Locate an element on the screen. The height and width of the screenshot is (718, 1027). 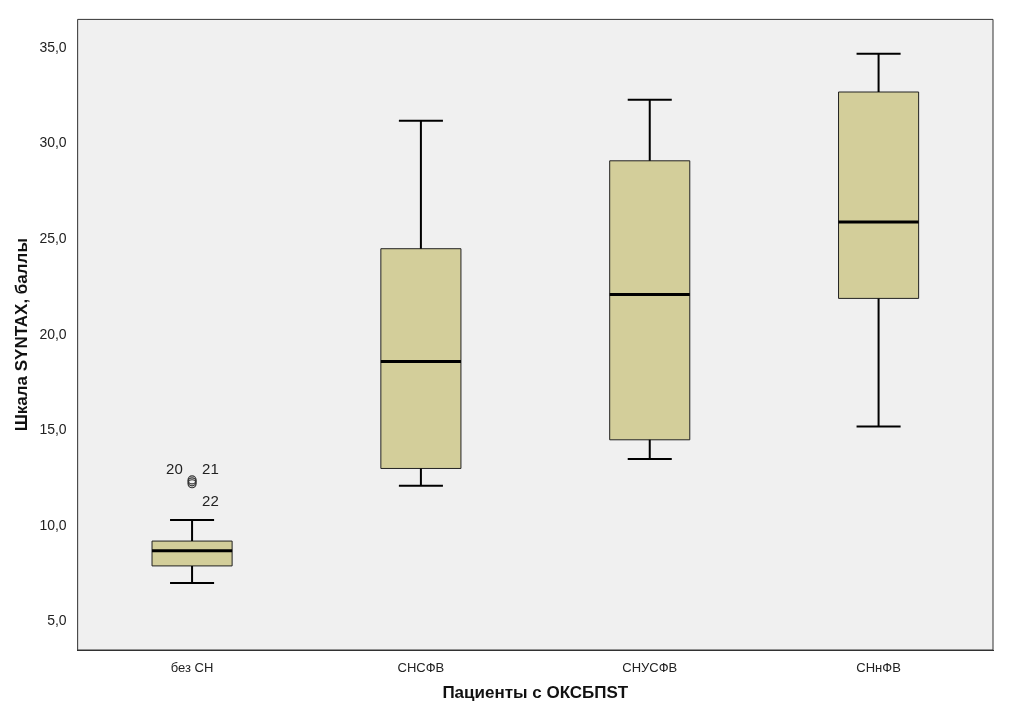
annotation: 21 is located at coordinates (210, 468).